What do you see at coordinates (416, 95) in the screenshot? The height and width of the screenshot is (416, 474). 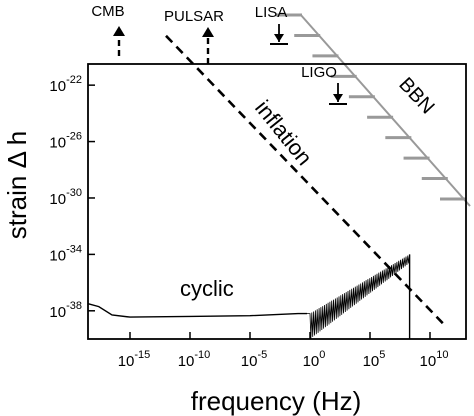 I see `annotation-label-bbn: BBN` at bounding box center [416, 95].